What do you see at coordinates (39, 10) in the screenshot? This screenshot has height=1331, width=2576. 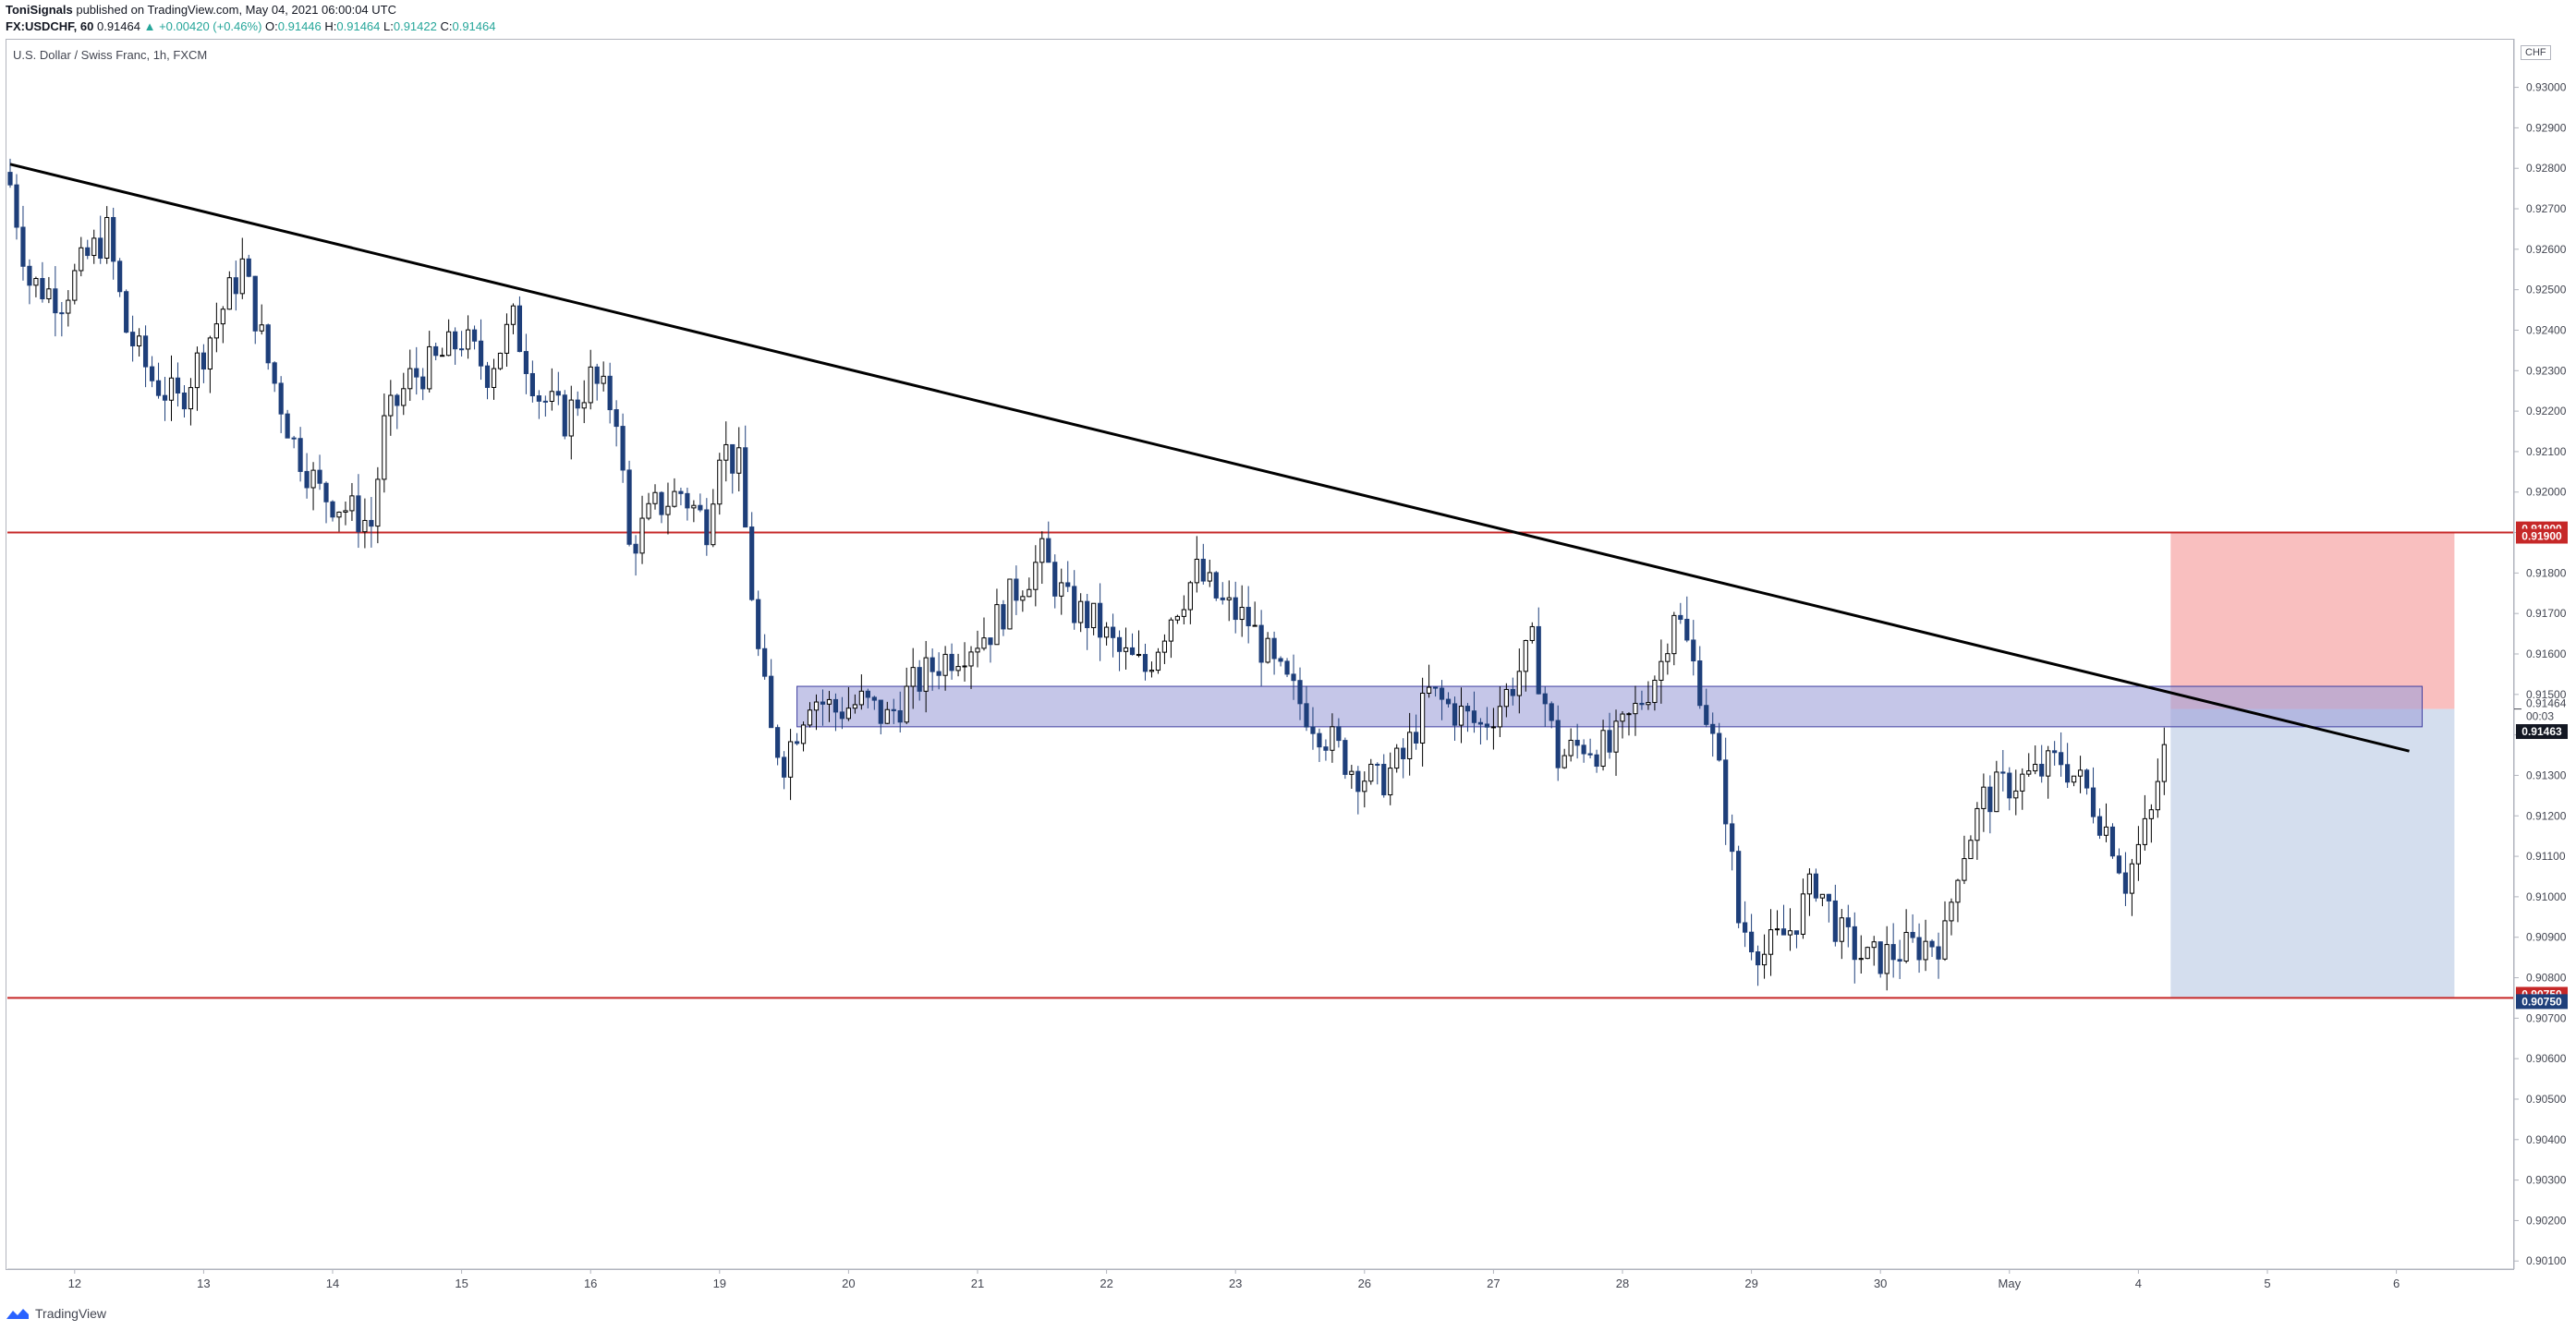 I see `author-name: ToniSignals` at bounding box center [39, 10].